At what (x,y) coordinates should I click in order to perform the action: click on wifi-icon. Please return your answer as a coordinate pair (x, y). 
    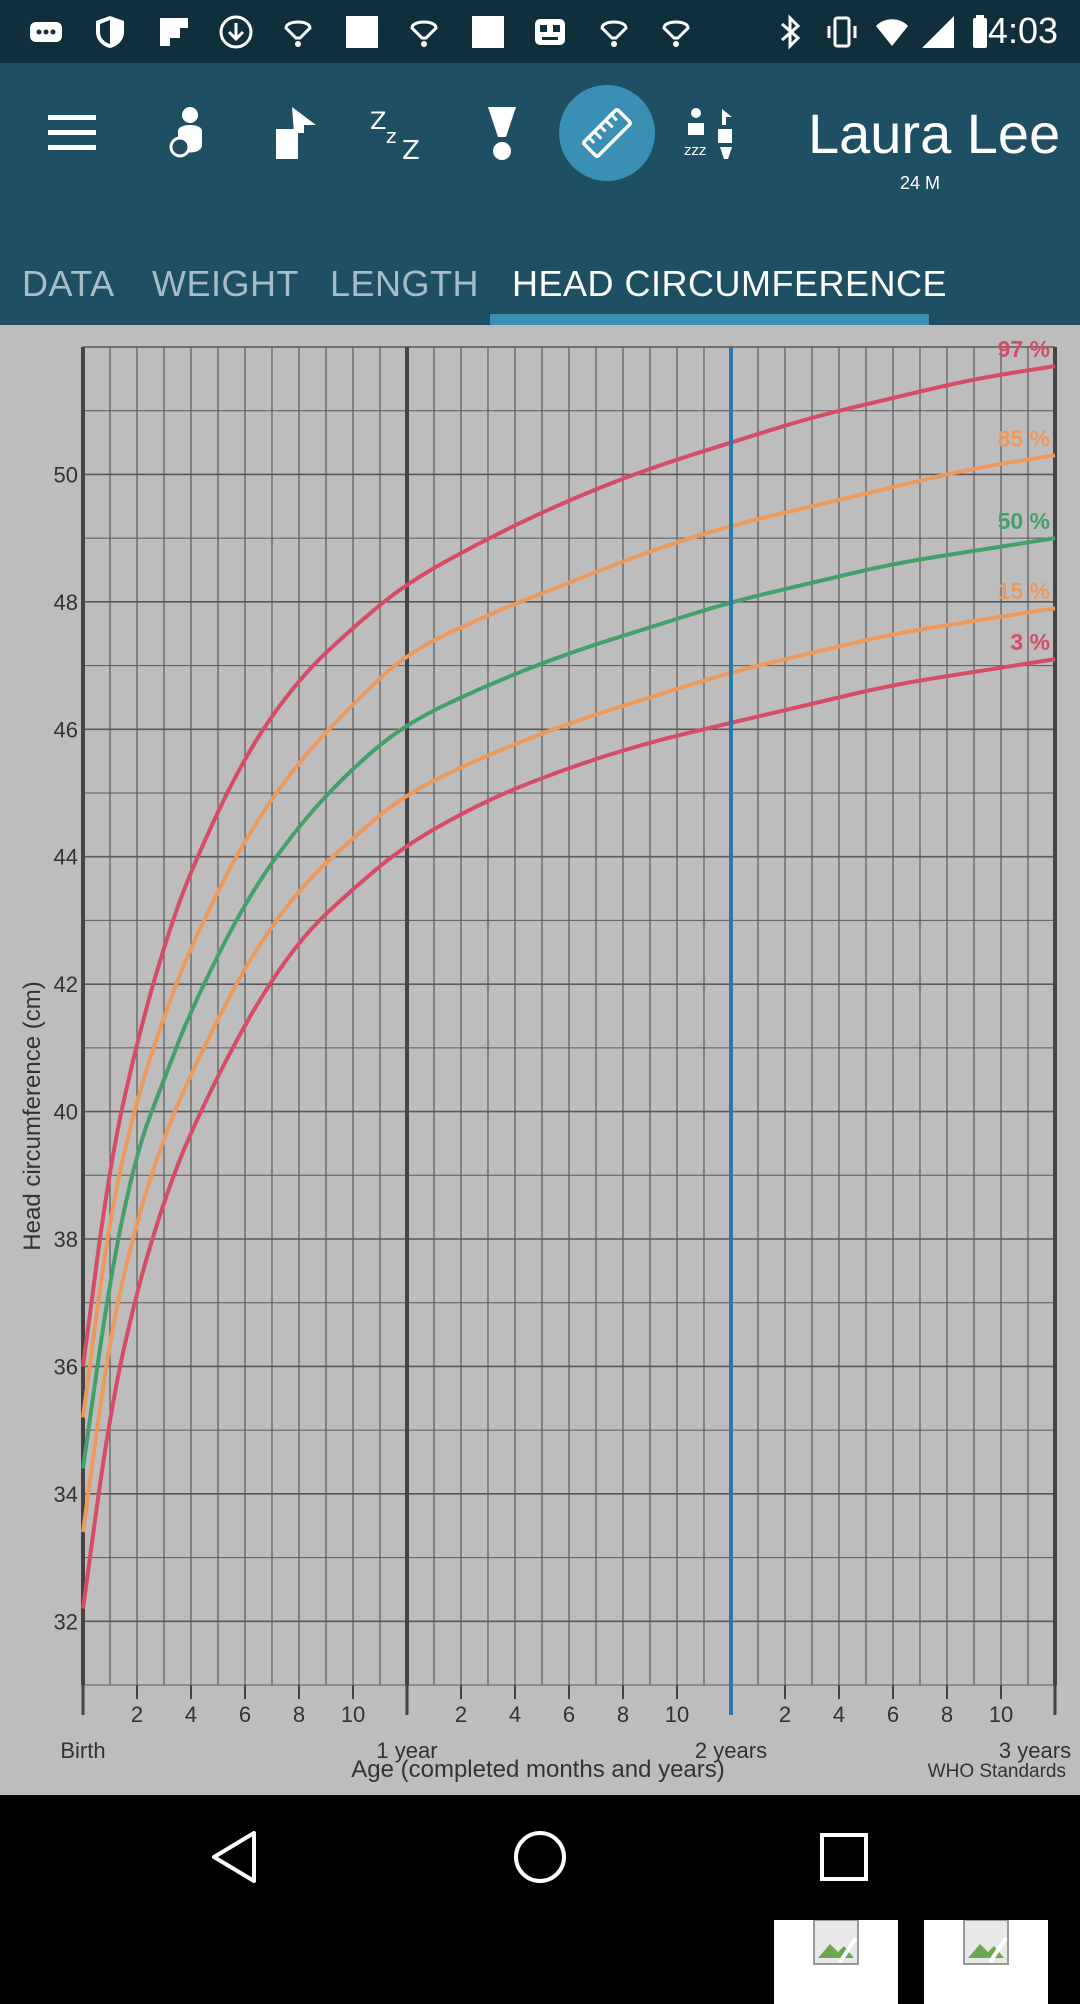
    Looking at the image, I should click on (892, 32).